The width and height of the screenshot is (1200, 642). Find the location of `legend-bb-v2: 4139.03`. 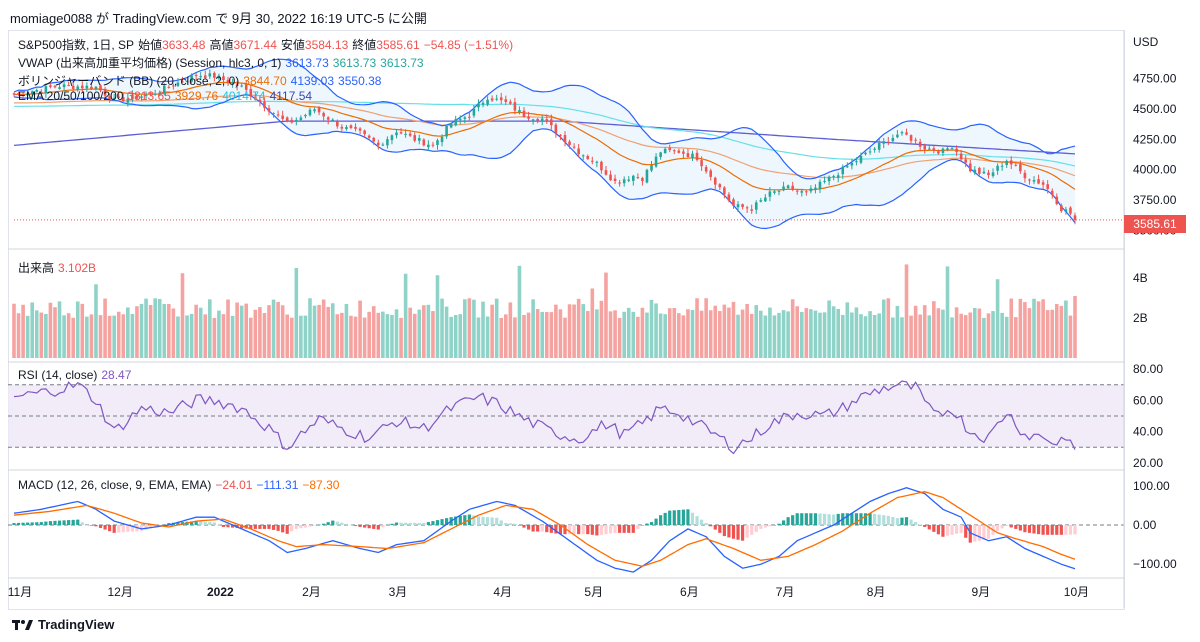

legend-bb-v2: 4139.03 is located at coordinates (312, 81).